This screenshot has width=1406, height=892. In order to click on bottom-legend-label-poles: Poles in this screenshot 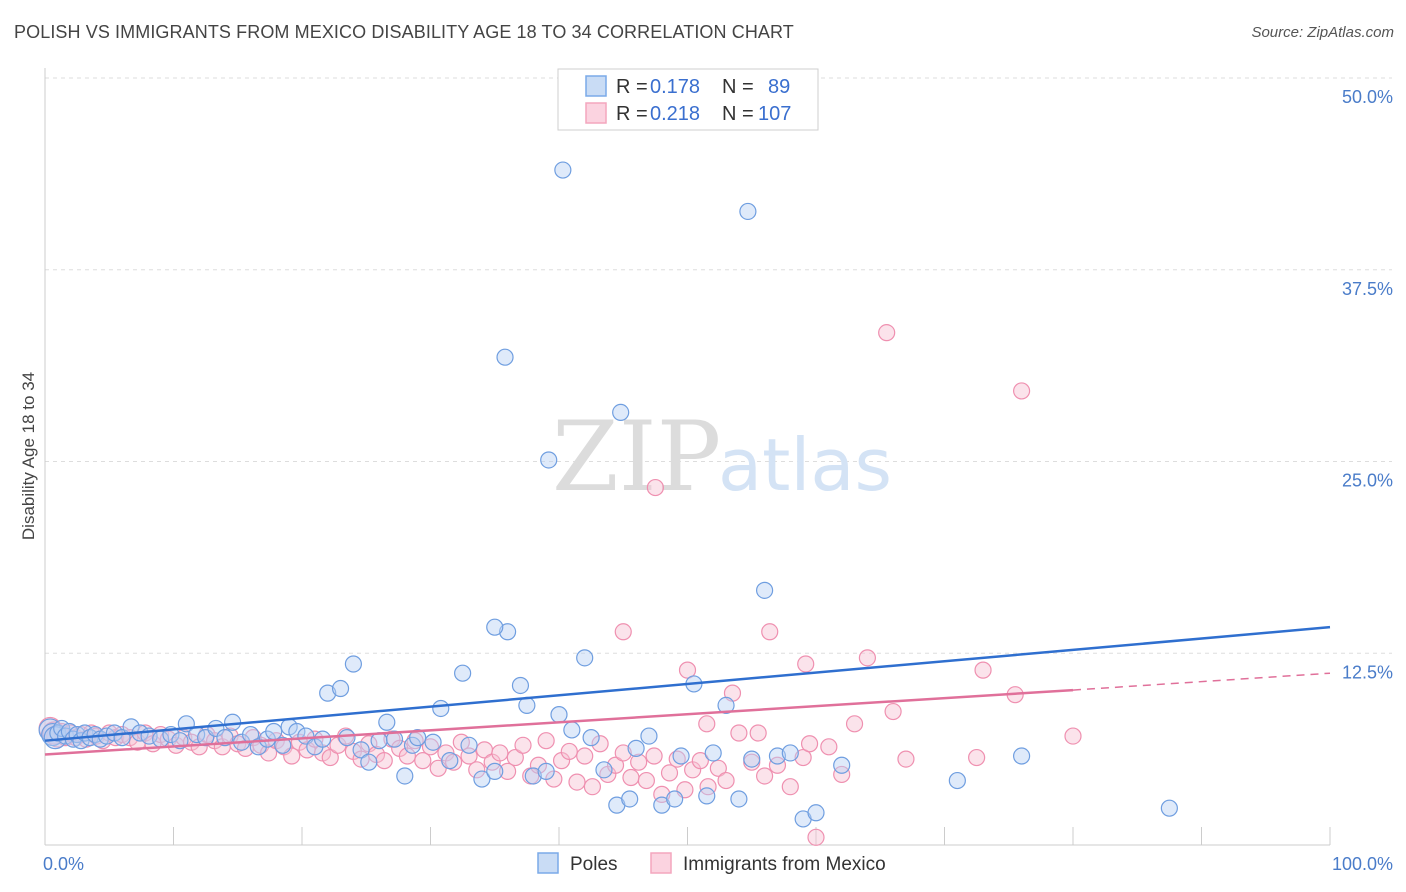, I will do `click(594, 864)`.